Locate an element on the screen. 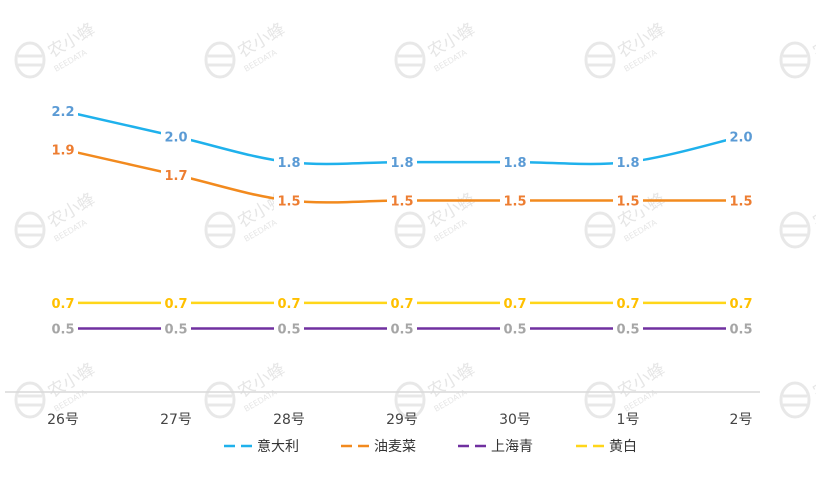  legend-item: 上海青 is located at coordinates (495, 447).